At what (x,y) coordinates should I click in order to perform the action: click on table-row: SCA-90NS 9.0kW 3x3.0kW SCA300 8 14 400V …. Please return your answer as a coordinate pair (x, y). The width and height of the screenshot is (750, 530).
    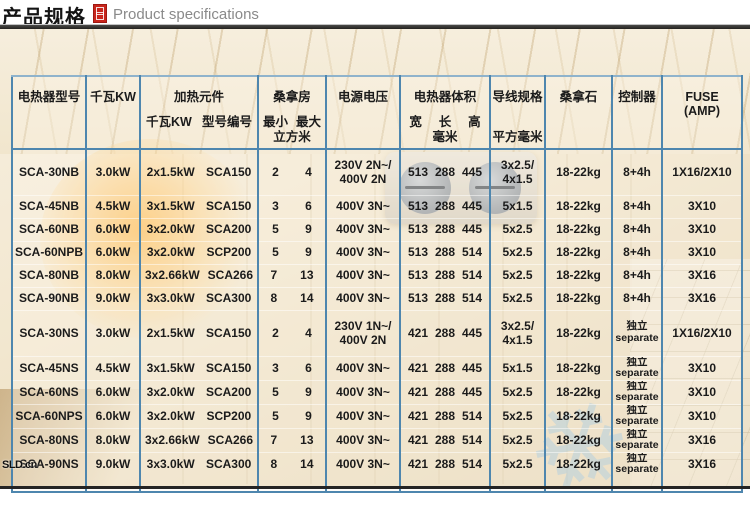
    Looking at the image, I should click on (377, 463).